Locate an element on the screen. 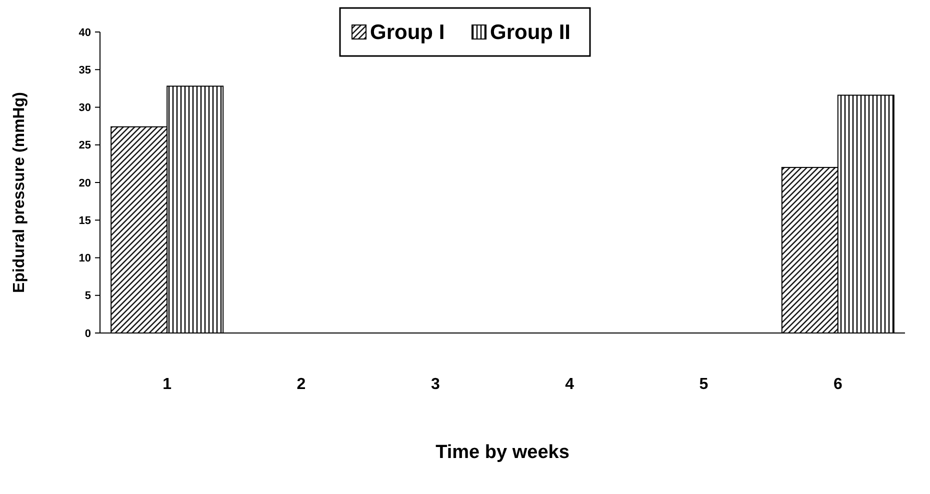 The height and width of the screenshot is (494, 930). legend-label: Group I is located at coordinates (407, 32).